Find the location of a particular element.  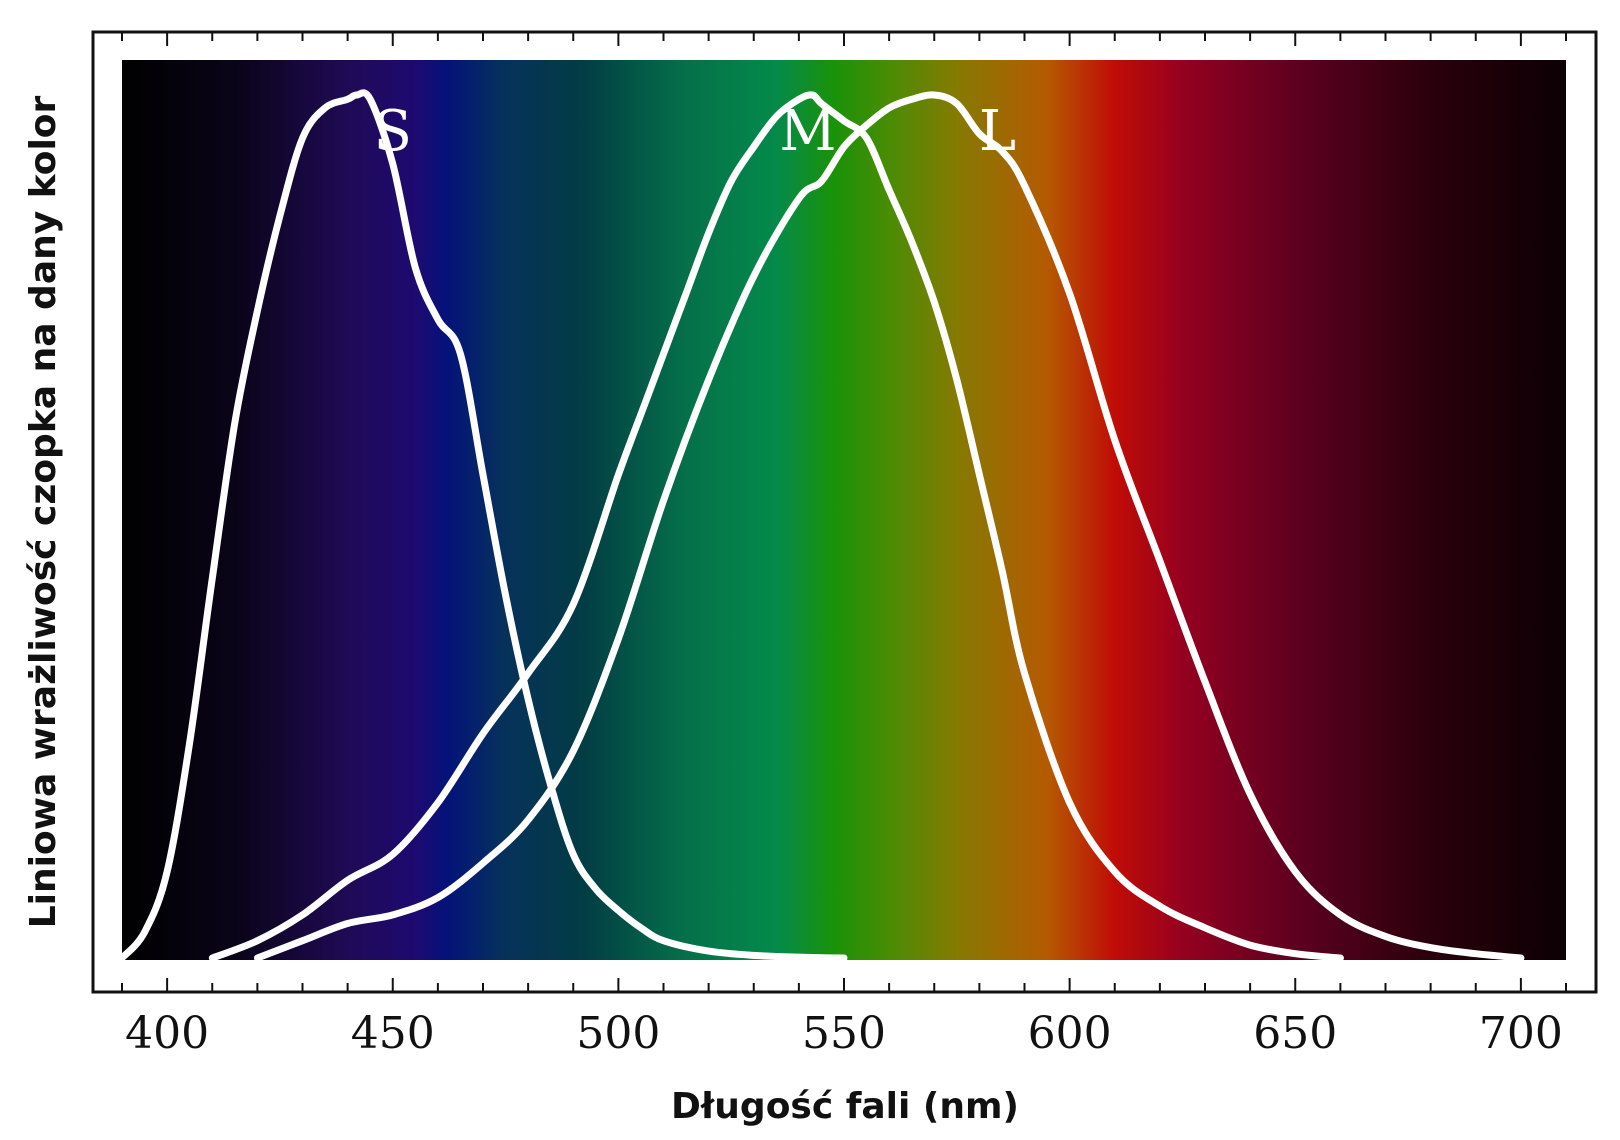

x-tick-label-450: 450 is located at coordinates (393, 1033).